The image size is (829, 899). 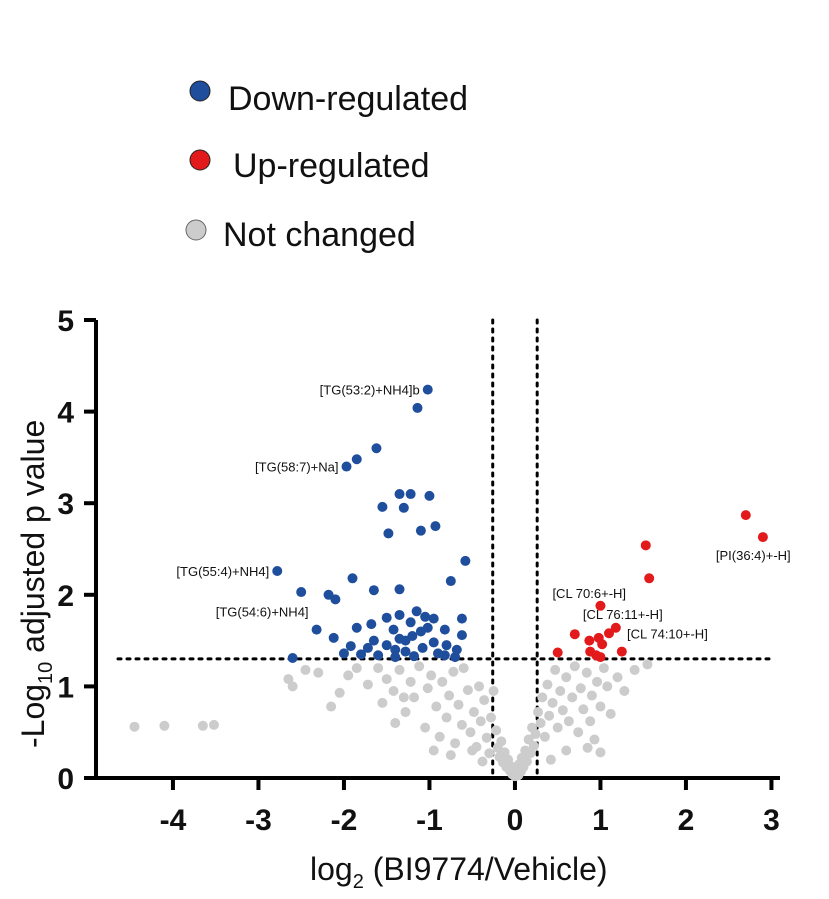 I want to click on legend-marker-not-changed, so click(x=196, y=230).